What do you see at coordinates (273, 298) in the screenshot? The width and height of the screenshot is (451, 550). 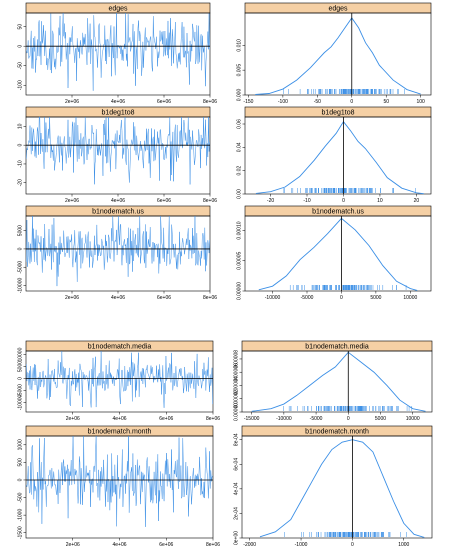 I see `x-tick-label: -10000` at bounding box center [273, 298].